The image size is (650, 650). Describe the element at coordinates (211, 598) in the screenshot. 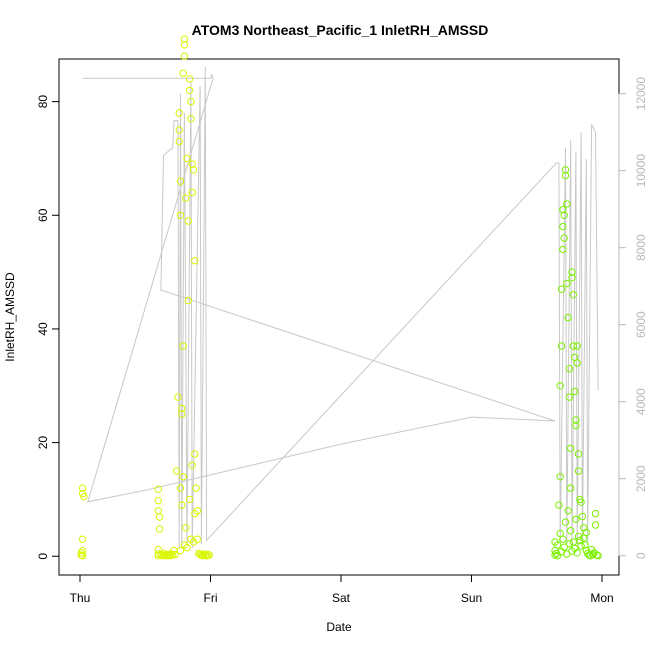

I see `x-tick-label: Fri` at that location.